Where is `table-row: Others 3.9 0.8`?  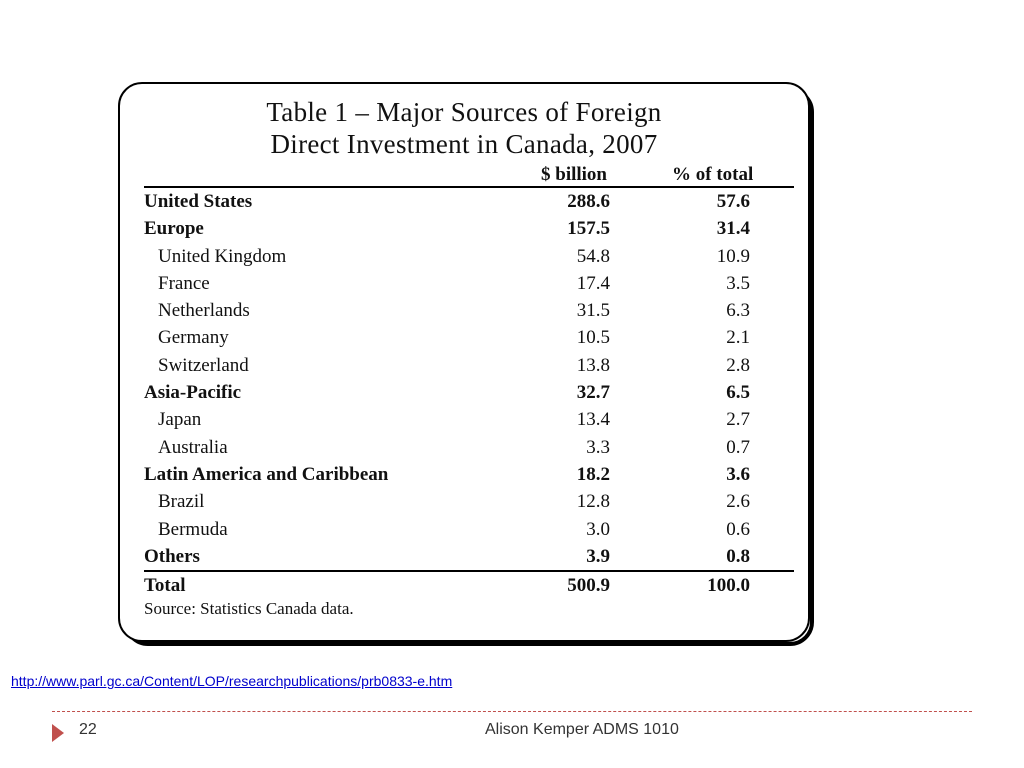
table-row: Others 3.9 0.8 is located at coordinates (469, 556).